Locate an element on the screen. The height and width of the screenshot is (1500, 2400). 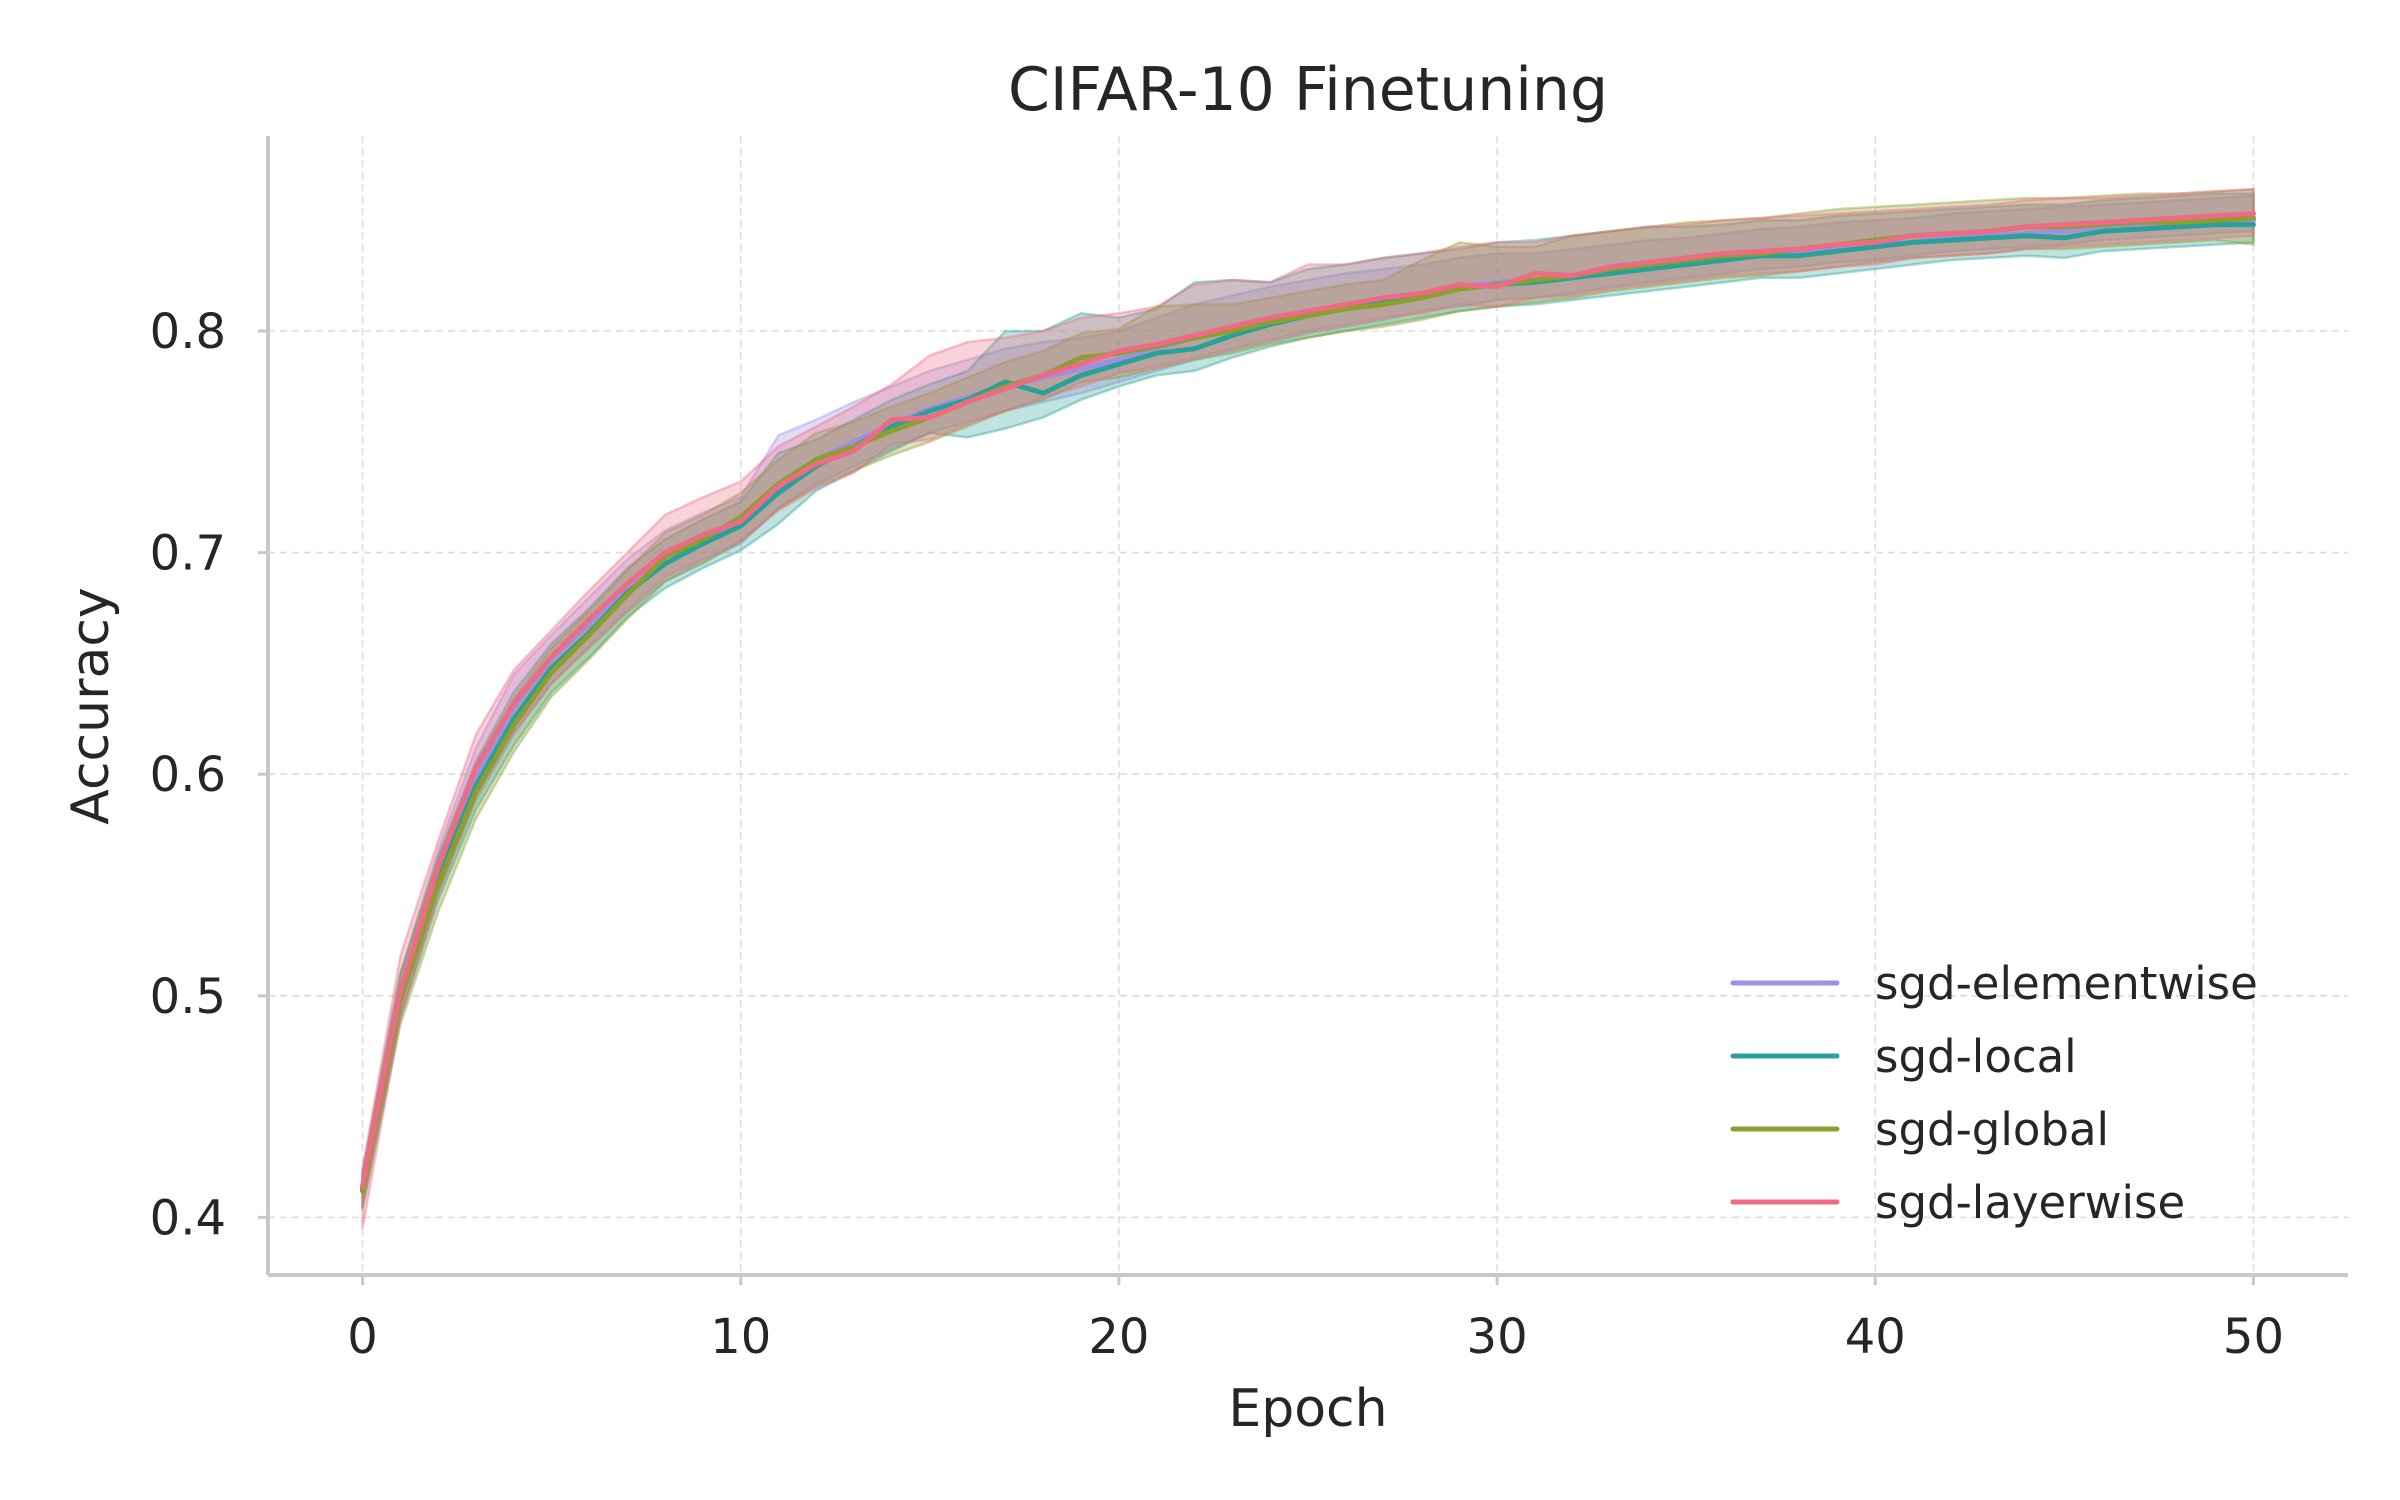
y-tick-label: 0.6 is located at coordinates (188, 775).